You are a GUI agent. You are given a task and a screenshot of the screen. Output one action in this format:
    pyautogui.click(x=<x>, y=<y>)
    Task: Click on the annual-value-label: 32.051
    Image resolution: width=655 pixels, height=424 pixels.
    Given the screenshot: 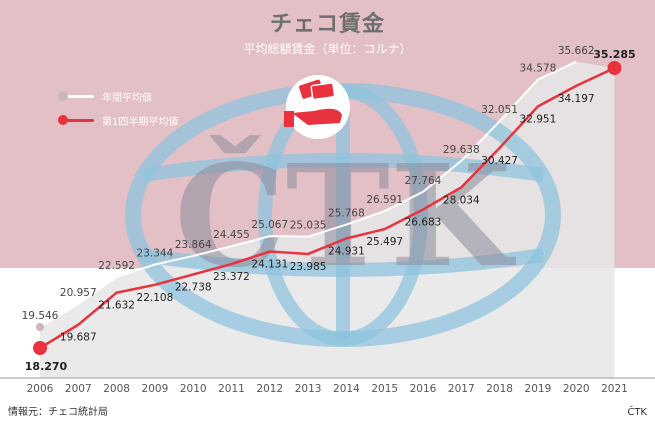 What is the action you would take?
    pyautogui.click(x=499, y=110)
    